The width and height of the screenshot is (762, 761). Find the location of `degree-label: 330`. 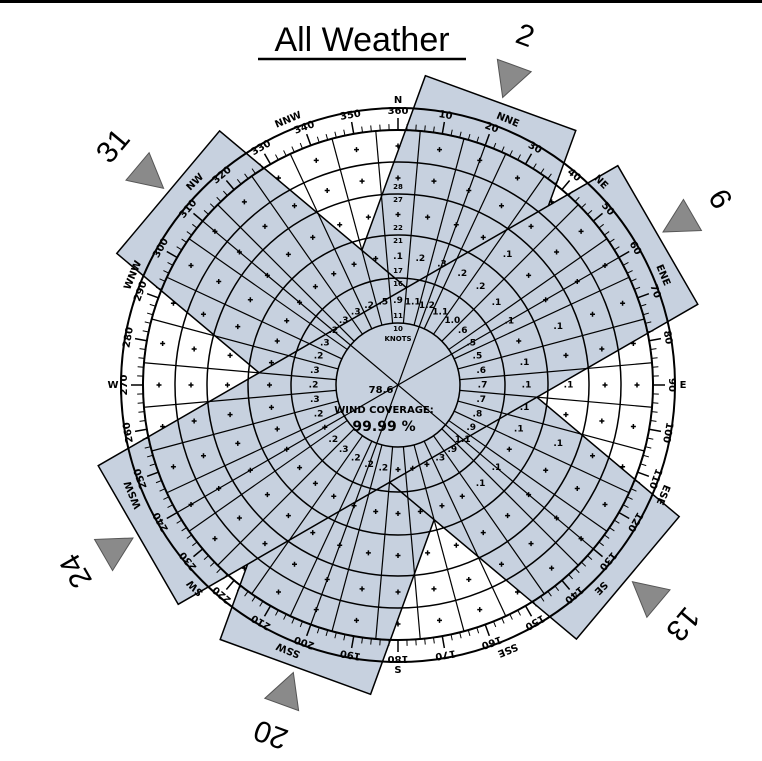

degree-label: 330 is located at coordinates (261, 148).